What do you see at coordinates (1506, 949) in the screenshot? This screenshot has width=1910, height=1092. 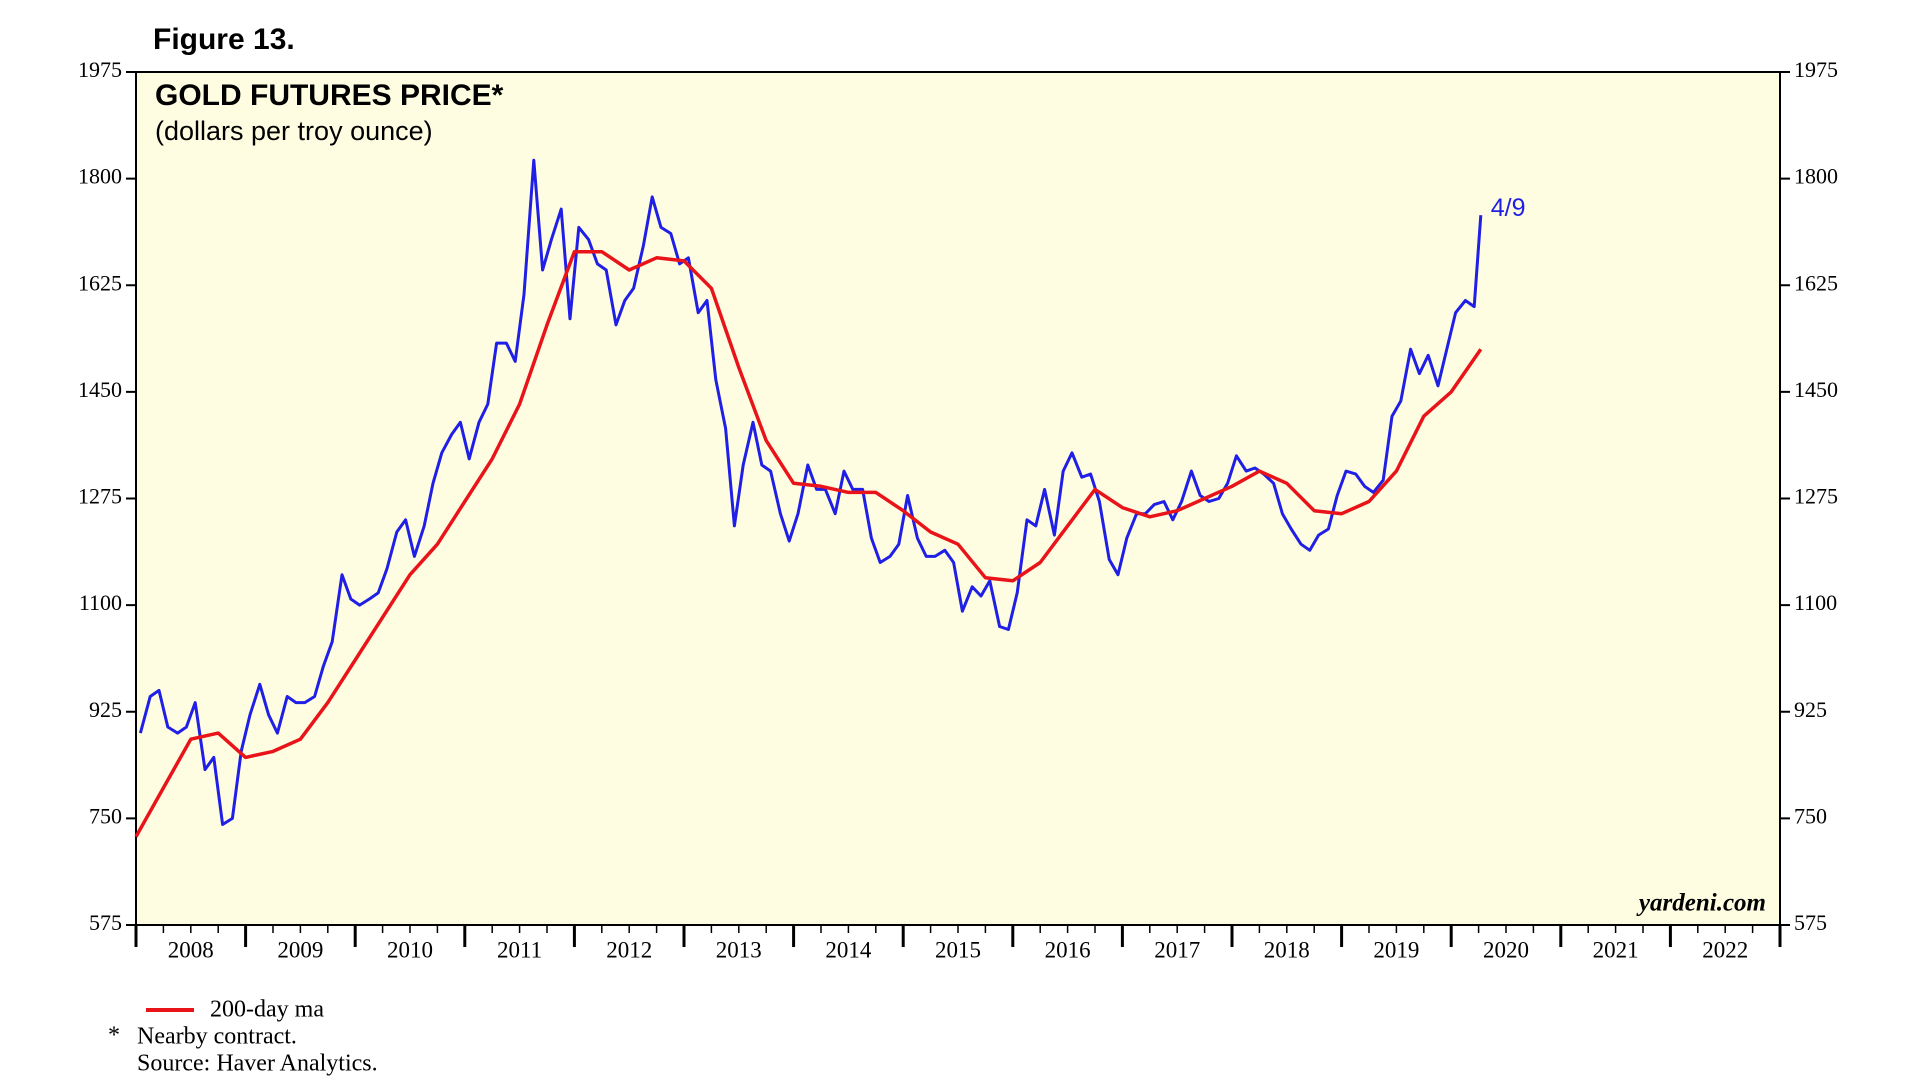 I see `x-tick-label: 2020` at bounding box center [1506, 949].